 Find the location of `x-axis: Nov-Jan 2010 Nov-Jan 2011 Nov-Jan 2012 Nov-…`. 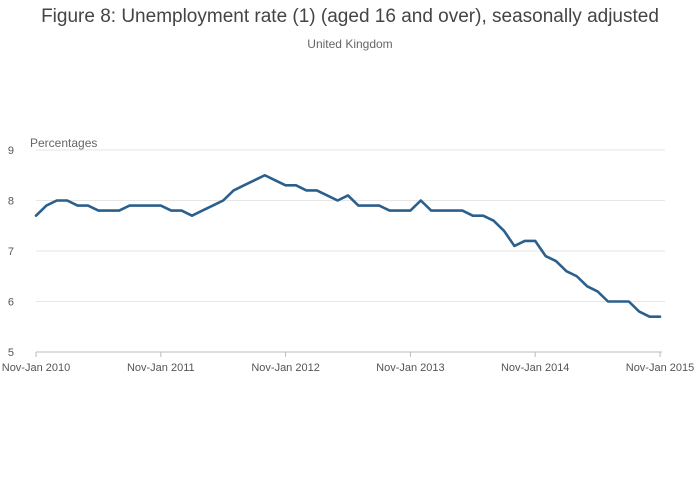

x-axis: Nov-Jan 2010 Nov-Jan 2011 Nov-Jan 2012 Nov-… is located at coordinates (348, 362).